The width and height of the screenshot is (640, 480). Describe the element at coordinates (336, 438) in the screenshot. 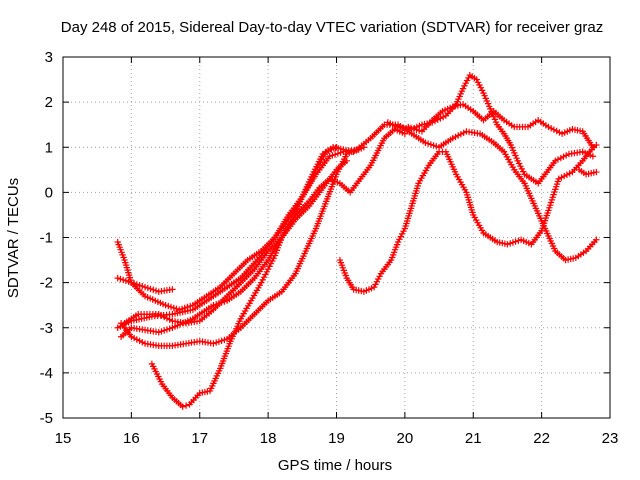

I see `x-tick-label: 19` at that location.